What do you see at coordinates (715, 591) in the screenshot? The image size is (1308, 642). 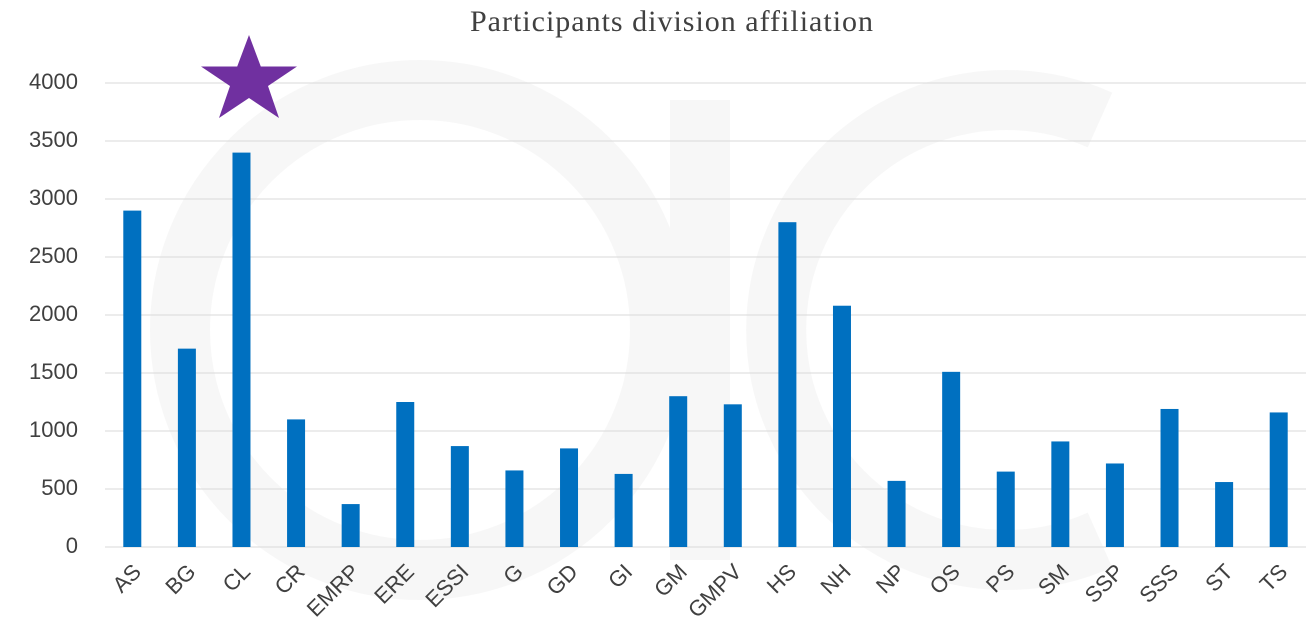 I see `x-tick-label: GMPV` at bounding box center [715, 591].